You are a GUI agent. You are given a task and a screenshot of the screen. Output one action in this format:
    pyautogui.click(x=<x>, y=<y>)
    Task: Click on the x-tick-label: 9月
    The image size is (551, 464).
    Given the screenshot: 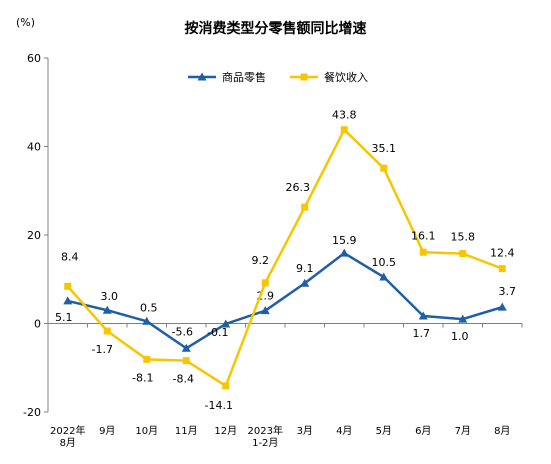 What is the action you would take?
    pyautogui.click(x=107, y=431)
    